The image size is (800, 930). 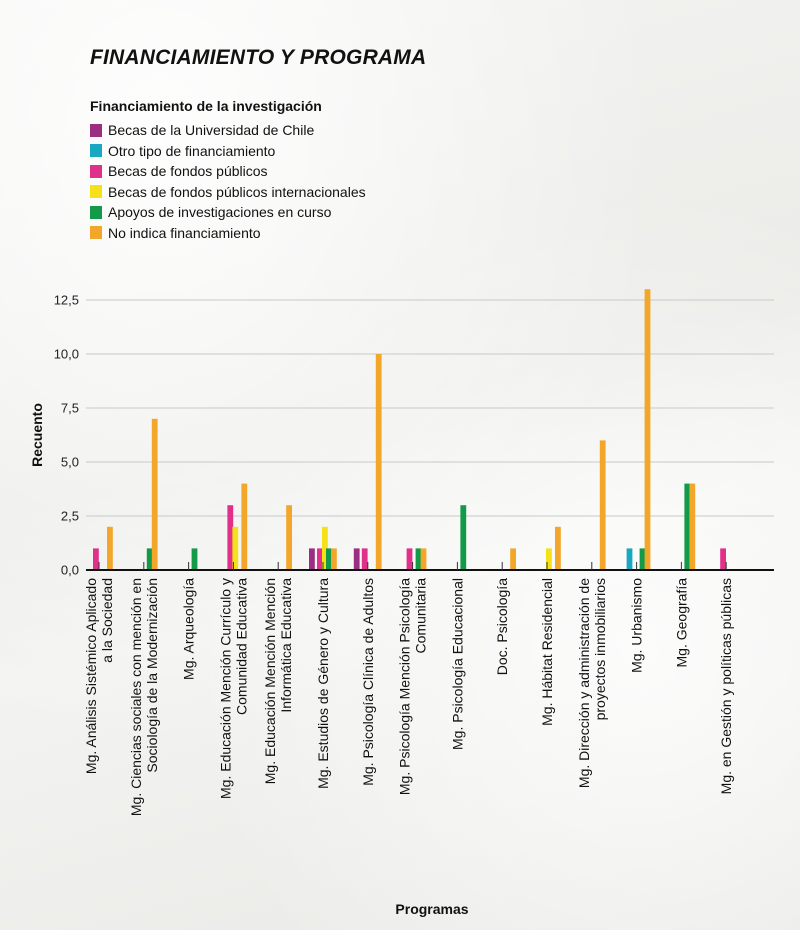 I want to click on x-tick-label: proyectos inmobiliarios, so click(x=600, y=649).